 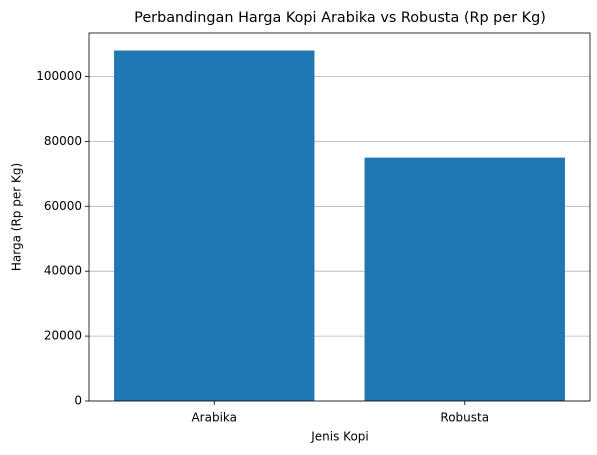 I want to click on y-tick-label: 20000, so click(x=63, y=336).